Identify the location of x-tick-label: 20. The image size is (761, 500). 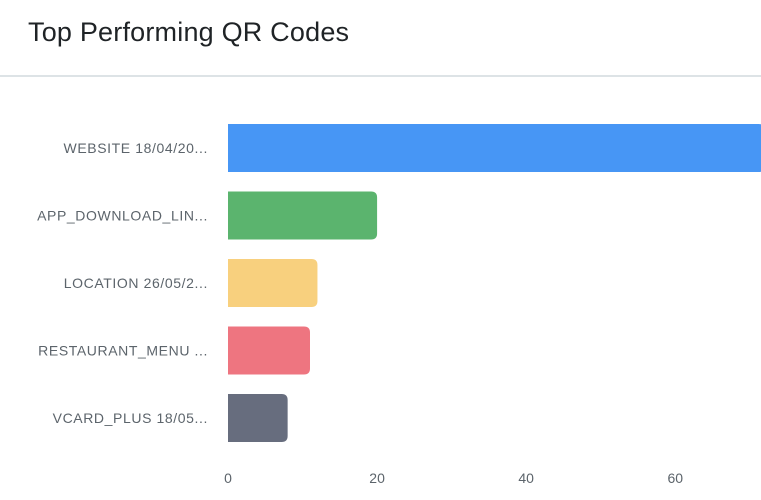
(377, 478).